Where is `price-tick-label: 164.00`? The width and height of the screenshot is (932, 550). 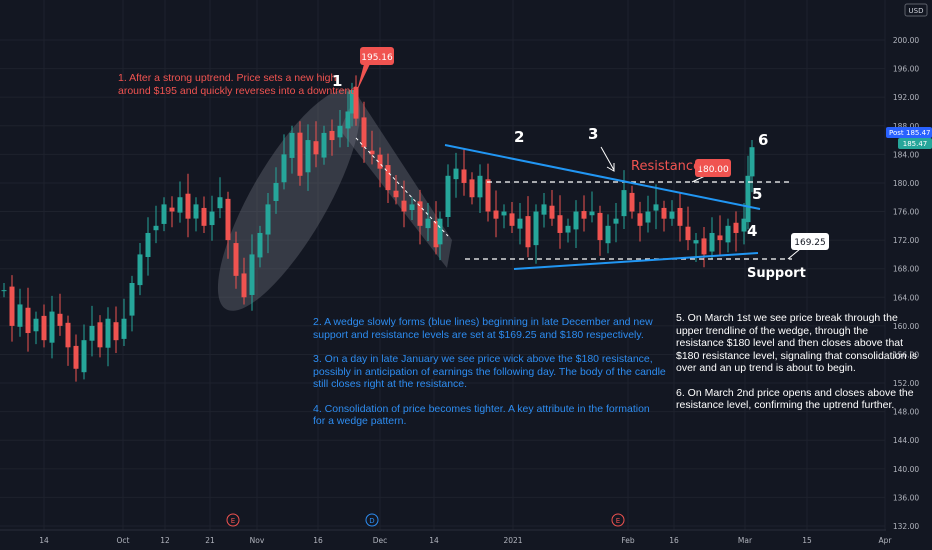 price-tick-label: 164.00 is located at coordinates (906, 297).